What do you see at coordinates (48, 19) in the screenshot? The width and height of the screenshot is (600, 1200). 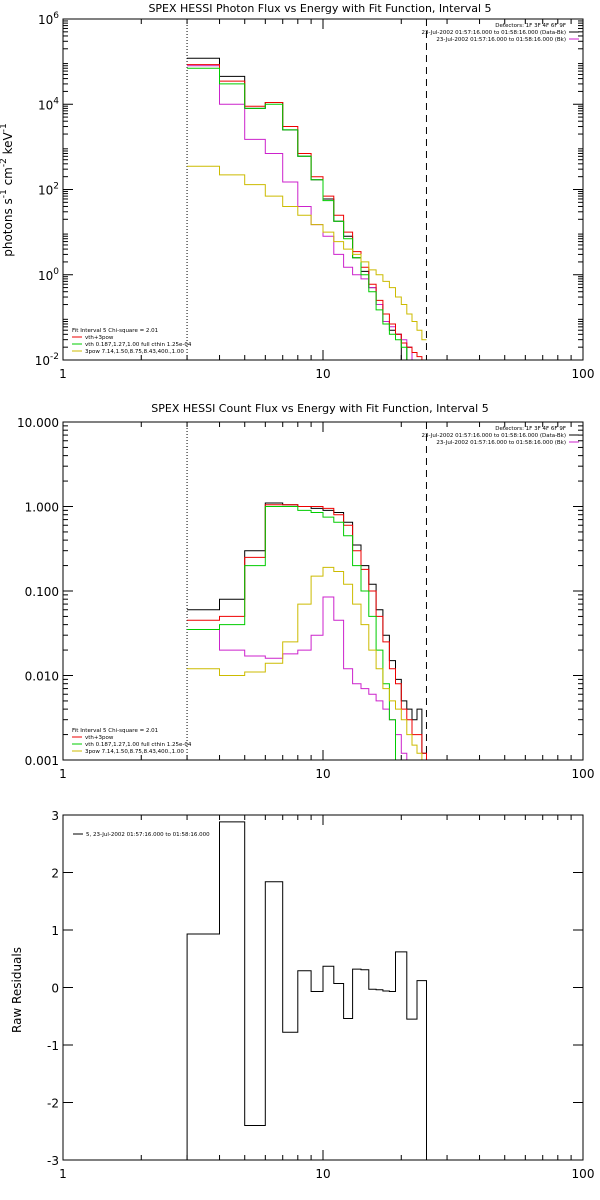 I see `y-tick-label: 10⁶` at bounding box center [48, 19].